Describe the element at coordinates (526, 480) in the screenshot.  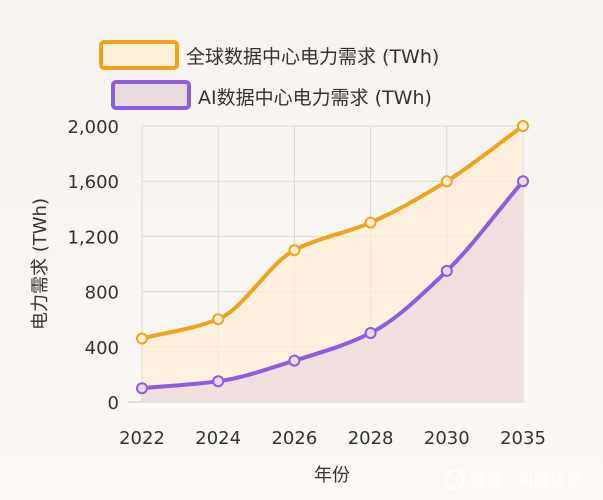
I see `watermark-text: 雪球：舟随江流` at that location.